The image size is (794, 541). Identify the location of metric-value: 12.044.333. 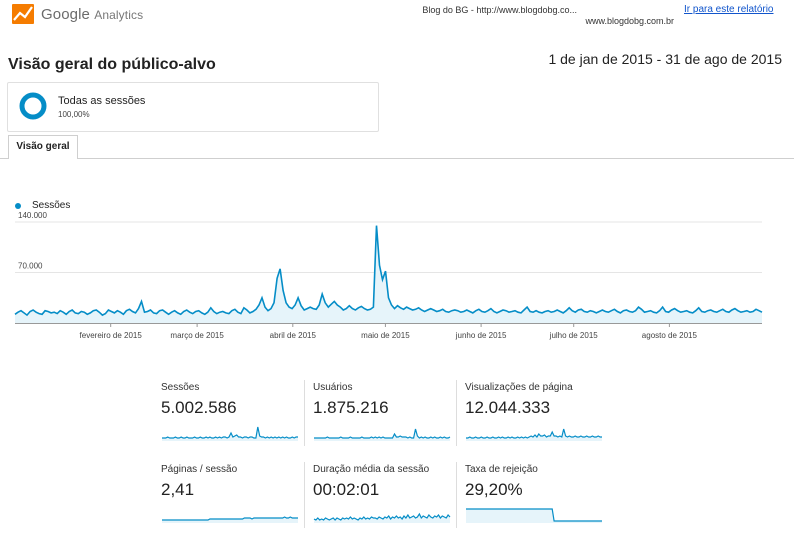
(508, 407).